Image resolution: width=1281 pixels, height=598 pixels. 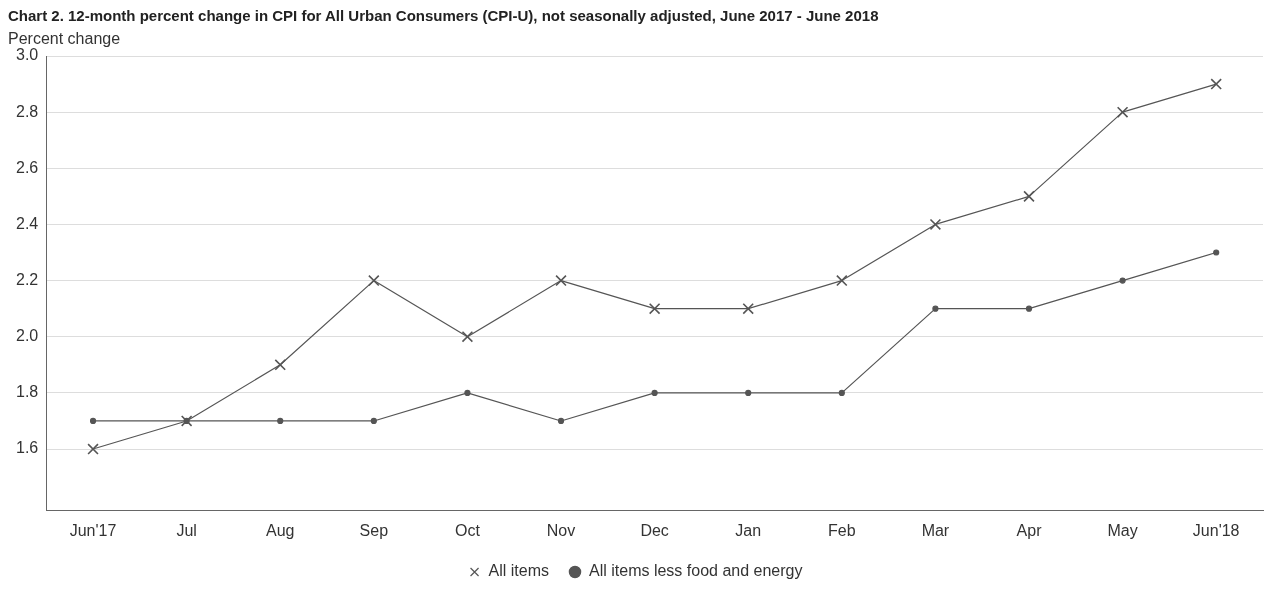 I want to click on x-tick-label: Sep, so click(x=374, y=530).